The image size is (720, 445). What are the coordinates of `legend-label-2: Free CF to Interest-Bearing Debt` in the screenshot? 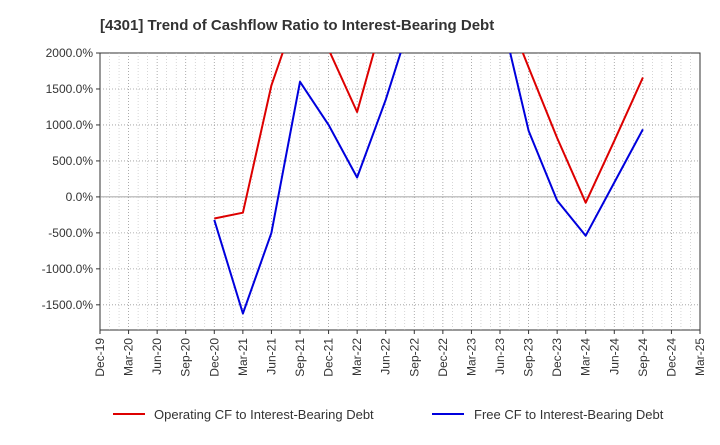 It's located at (569, 414).